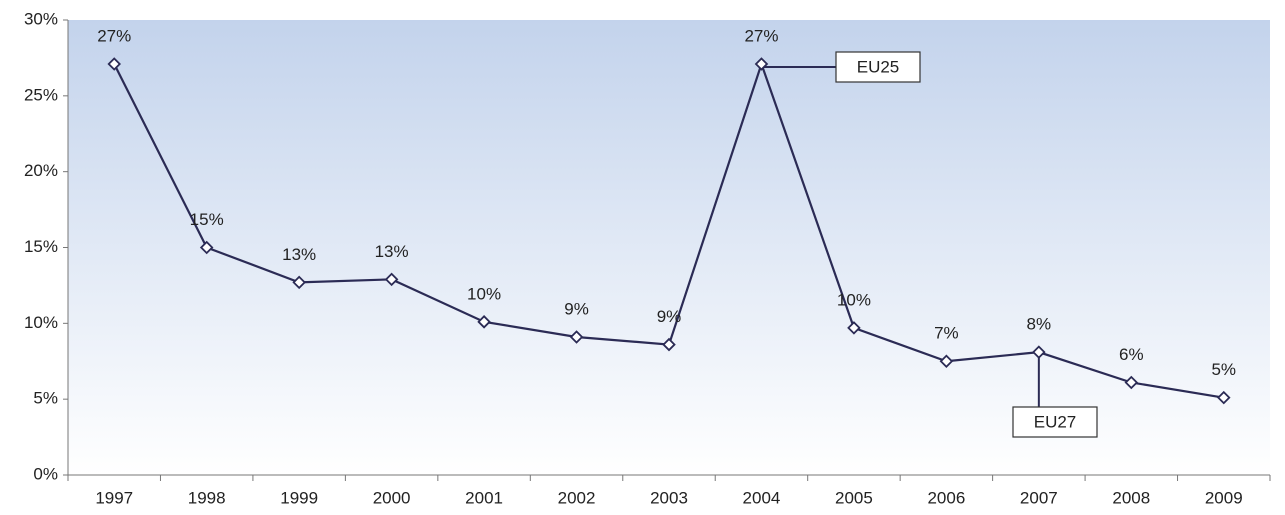 Image resolution: width=1285 pixels, height=515 pixels. Describe the element at coordinates (45, 473) in the screenshot. I see `y-tick-label: 0%` at that location.